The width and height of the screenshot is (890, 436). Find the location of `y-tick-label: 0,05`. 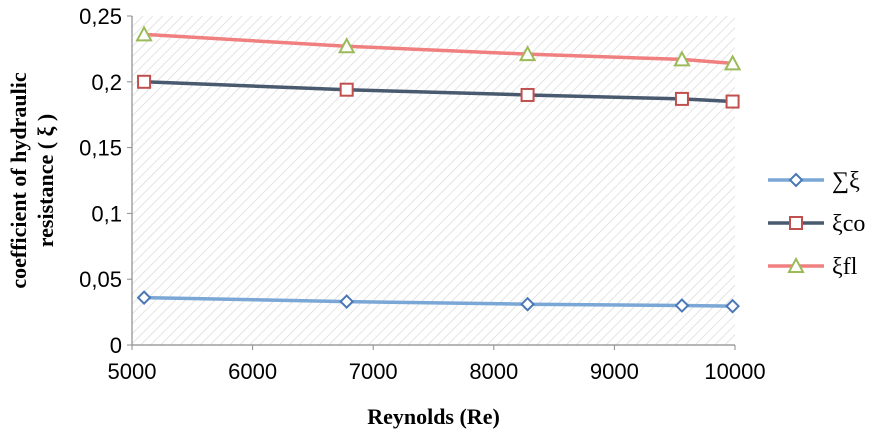

y-tick-label: 0,05 is located at coordinates (100, 279).